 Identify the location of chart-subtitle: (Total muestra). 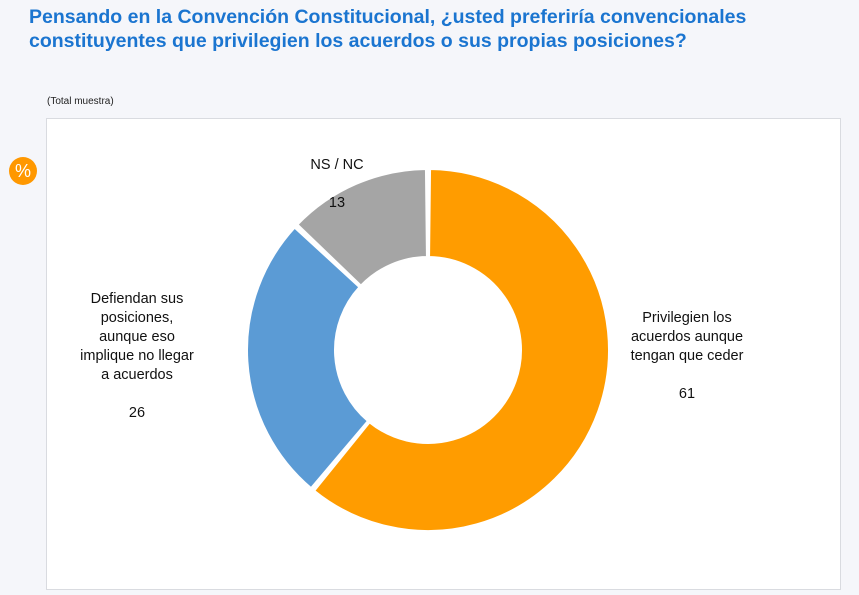
(80, 101).